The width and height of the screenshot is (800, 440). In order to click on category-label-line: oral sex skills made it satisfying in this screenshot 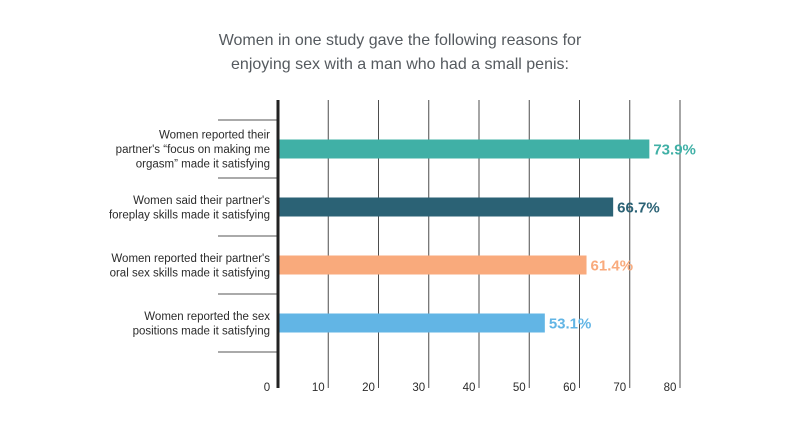, I will do `click(190, 273)`.